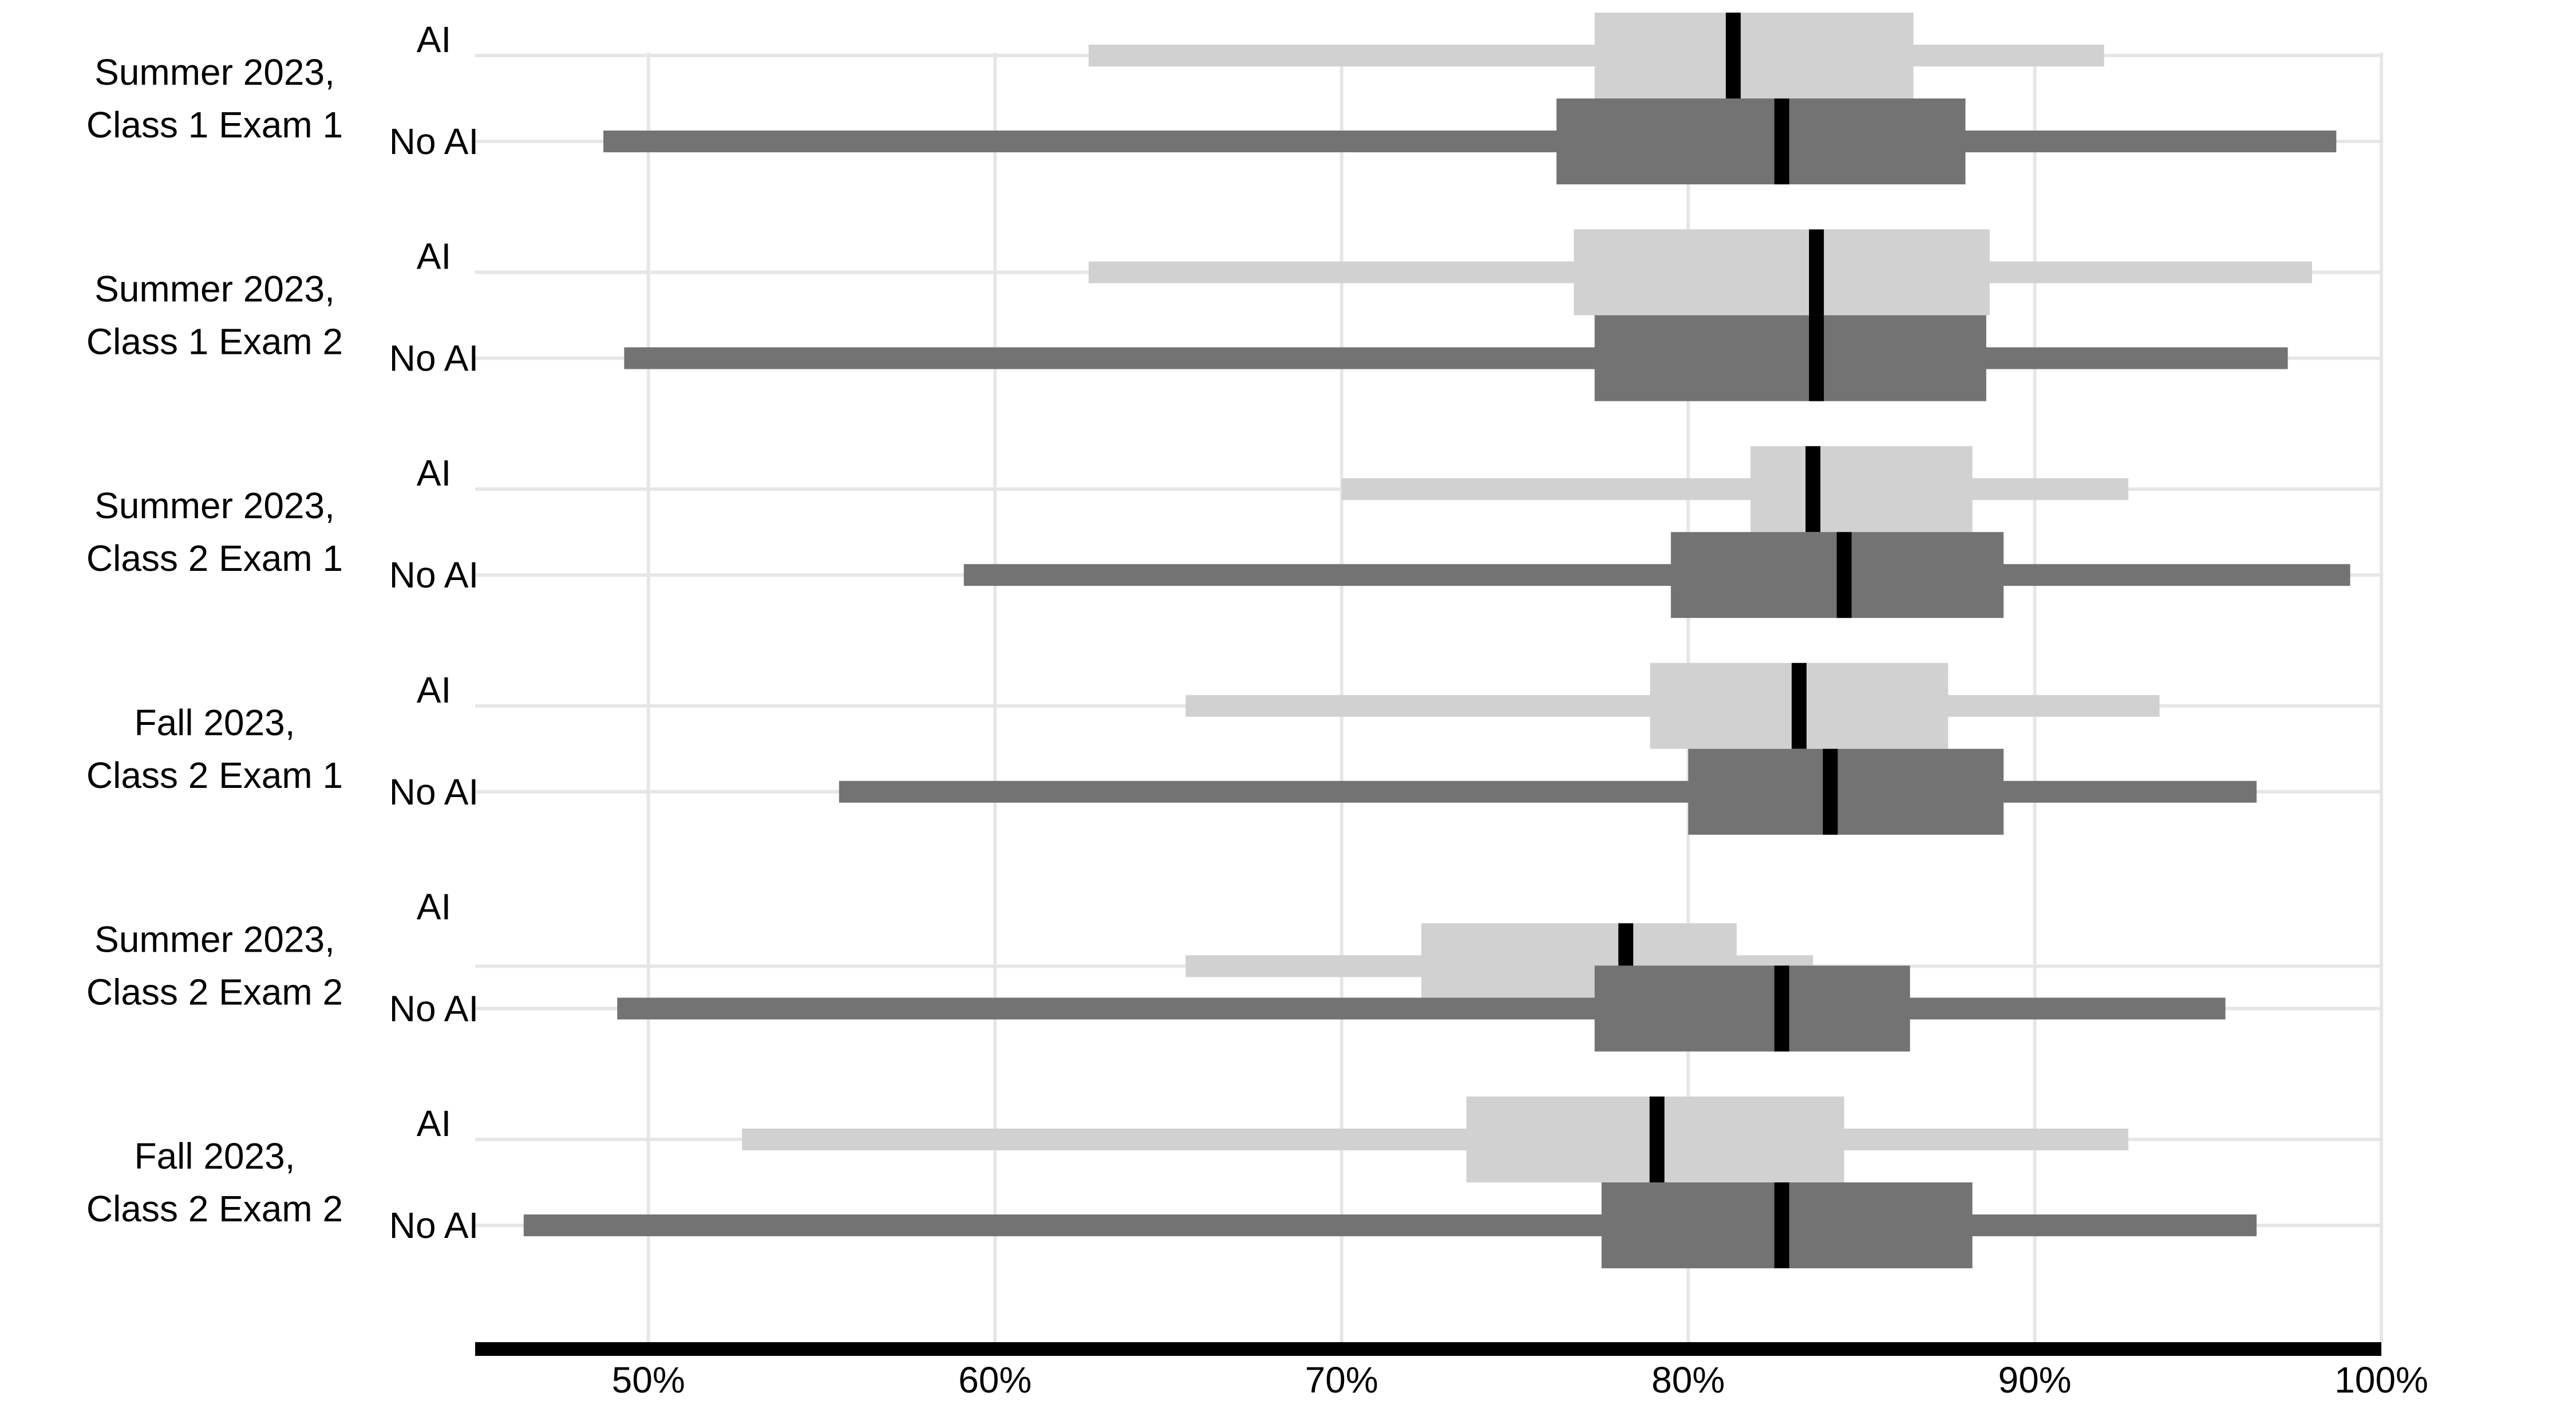 Image resolution: width=2576 pixels, height=1408 pixels. I want to click on x-tick-label: 100%, so click(2381, 1380).